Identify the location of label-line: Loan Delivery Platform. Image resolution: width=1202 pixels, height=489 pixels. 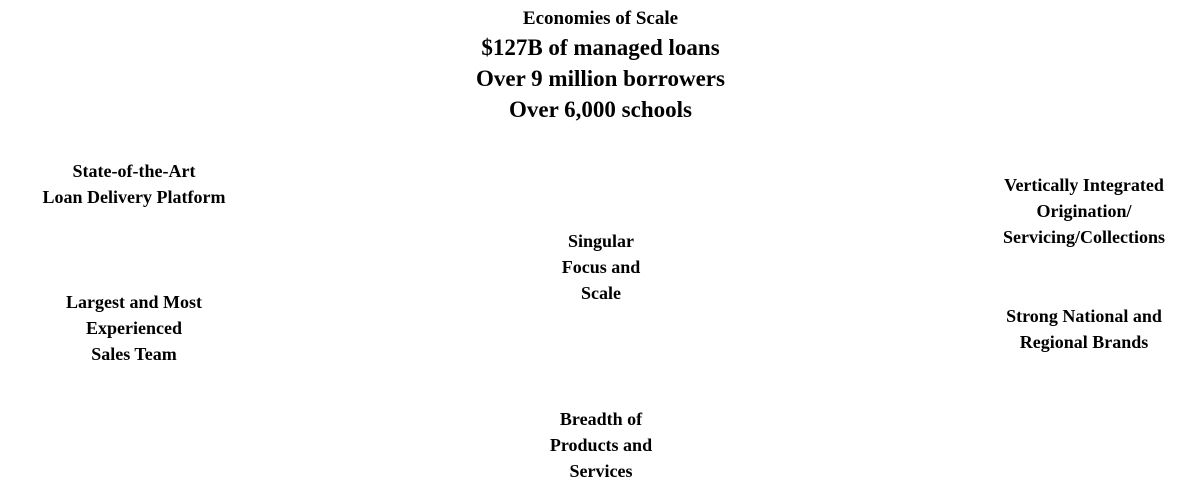
(134, 197).